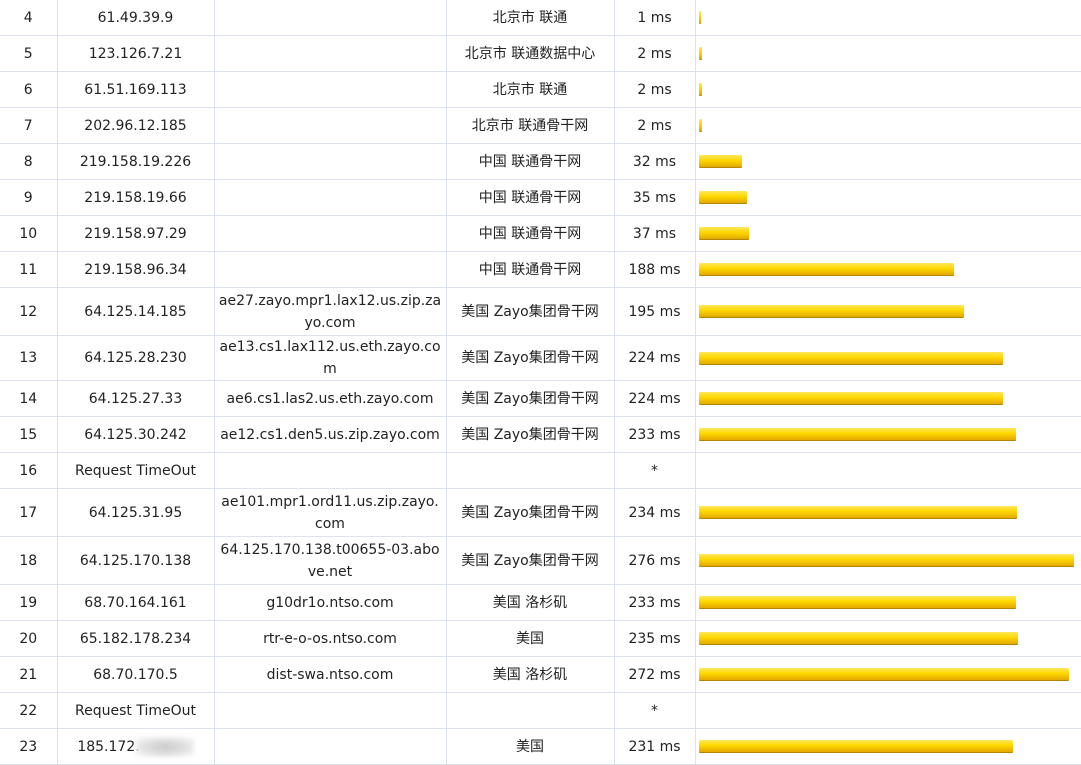  Describe the element at coordinates (164, 746) in the screenshot. I see `redaction-blur` at that location.